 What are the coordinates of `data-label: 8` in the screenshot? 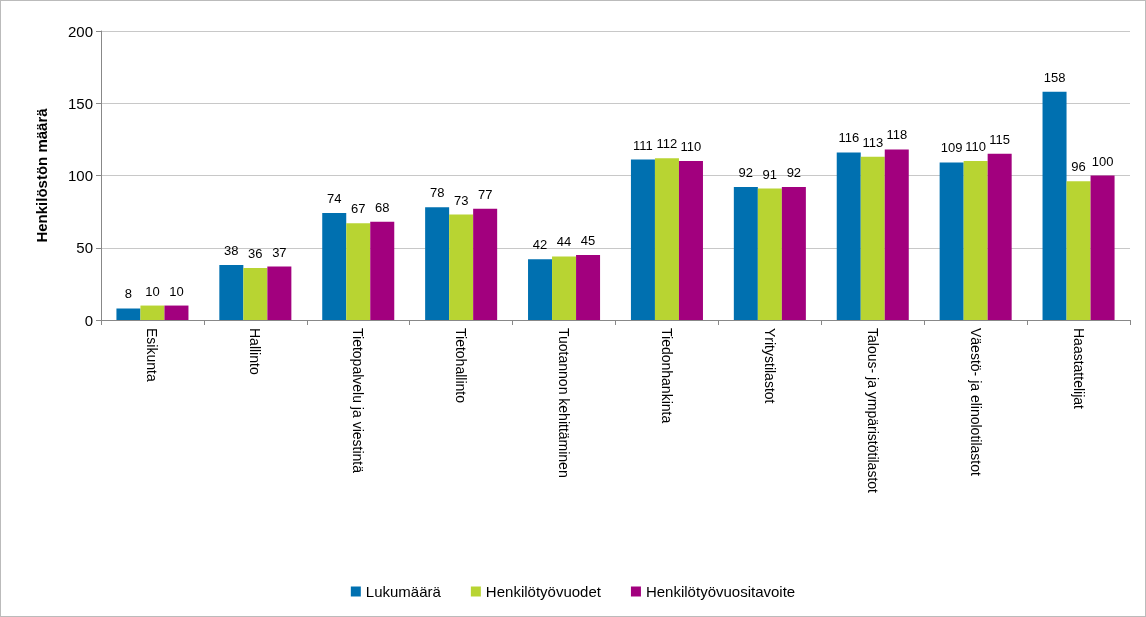 It's located at (128, 294).